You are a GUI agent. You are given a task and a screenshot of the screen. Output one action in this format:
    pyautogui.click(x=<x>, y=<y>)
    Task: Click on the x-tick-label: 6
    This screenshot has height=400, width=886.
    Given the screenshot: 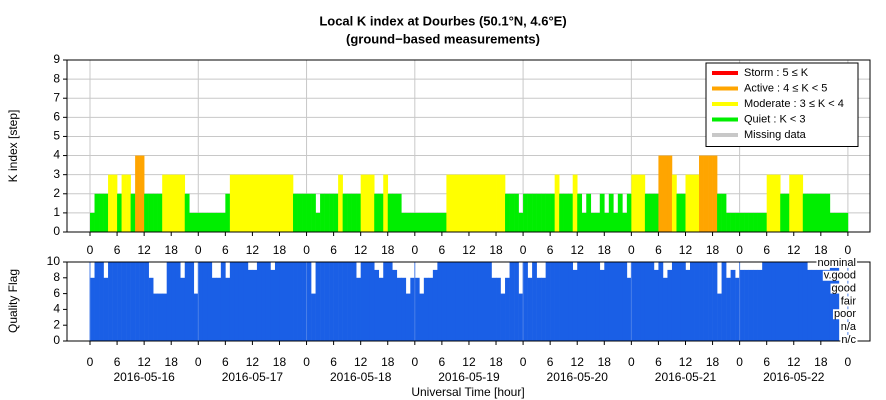 What is the action you would take?
    pyautogui.click(x=658, y=250)
    